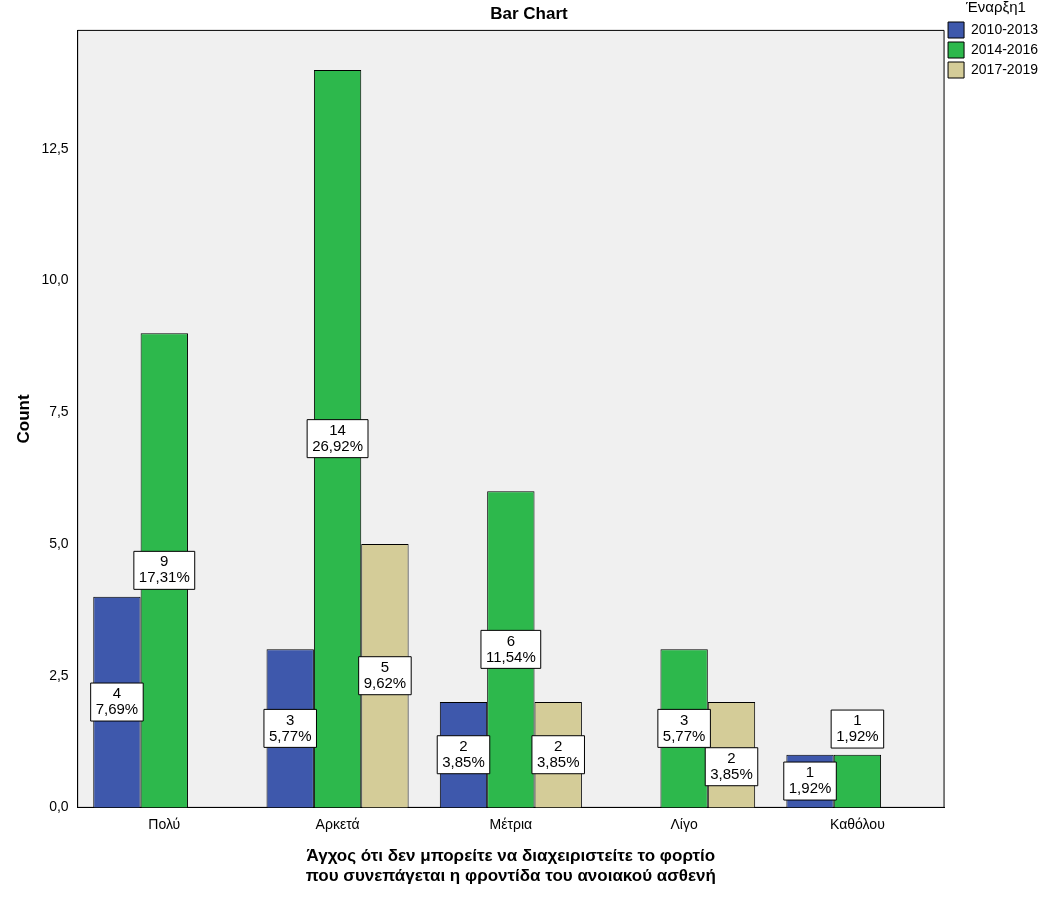 The width and height of the screenshot is (1056, 899). I want to click on legend-title: Έναρξη1, so click(995, 7).